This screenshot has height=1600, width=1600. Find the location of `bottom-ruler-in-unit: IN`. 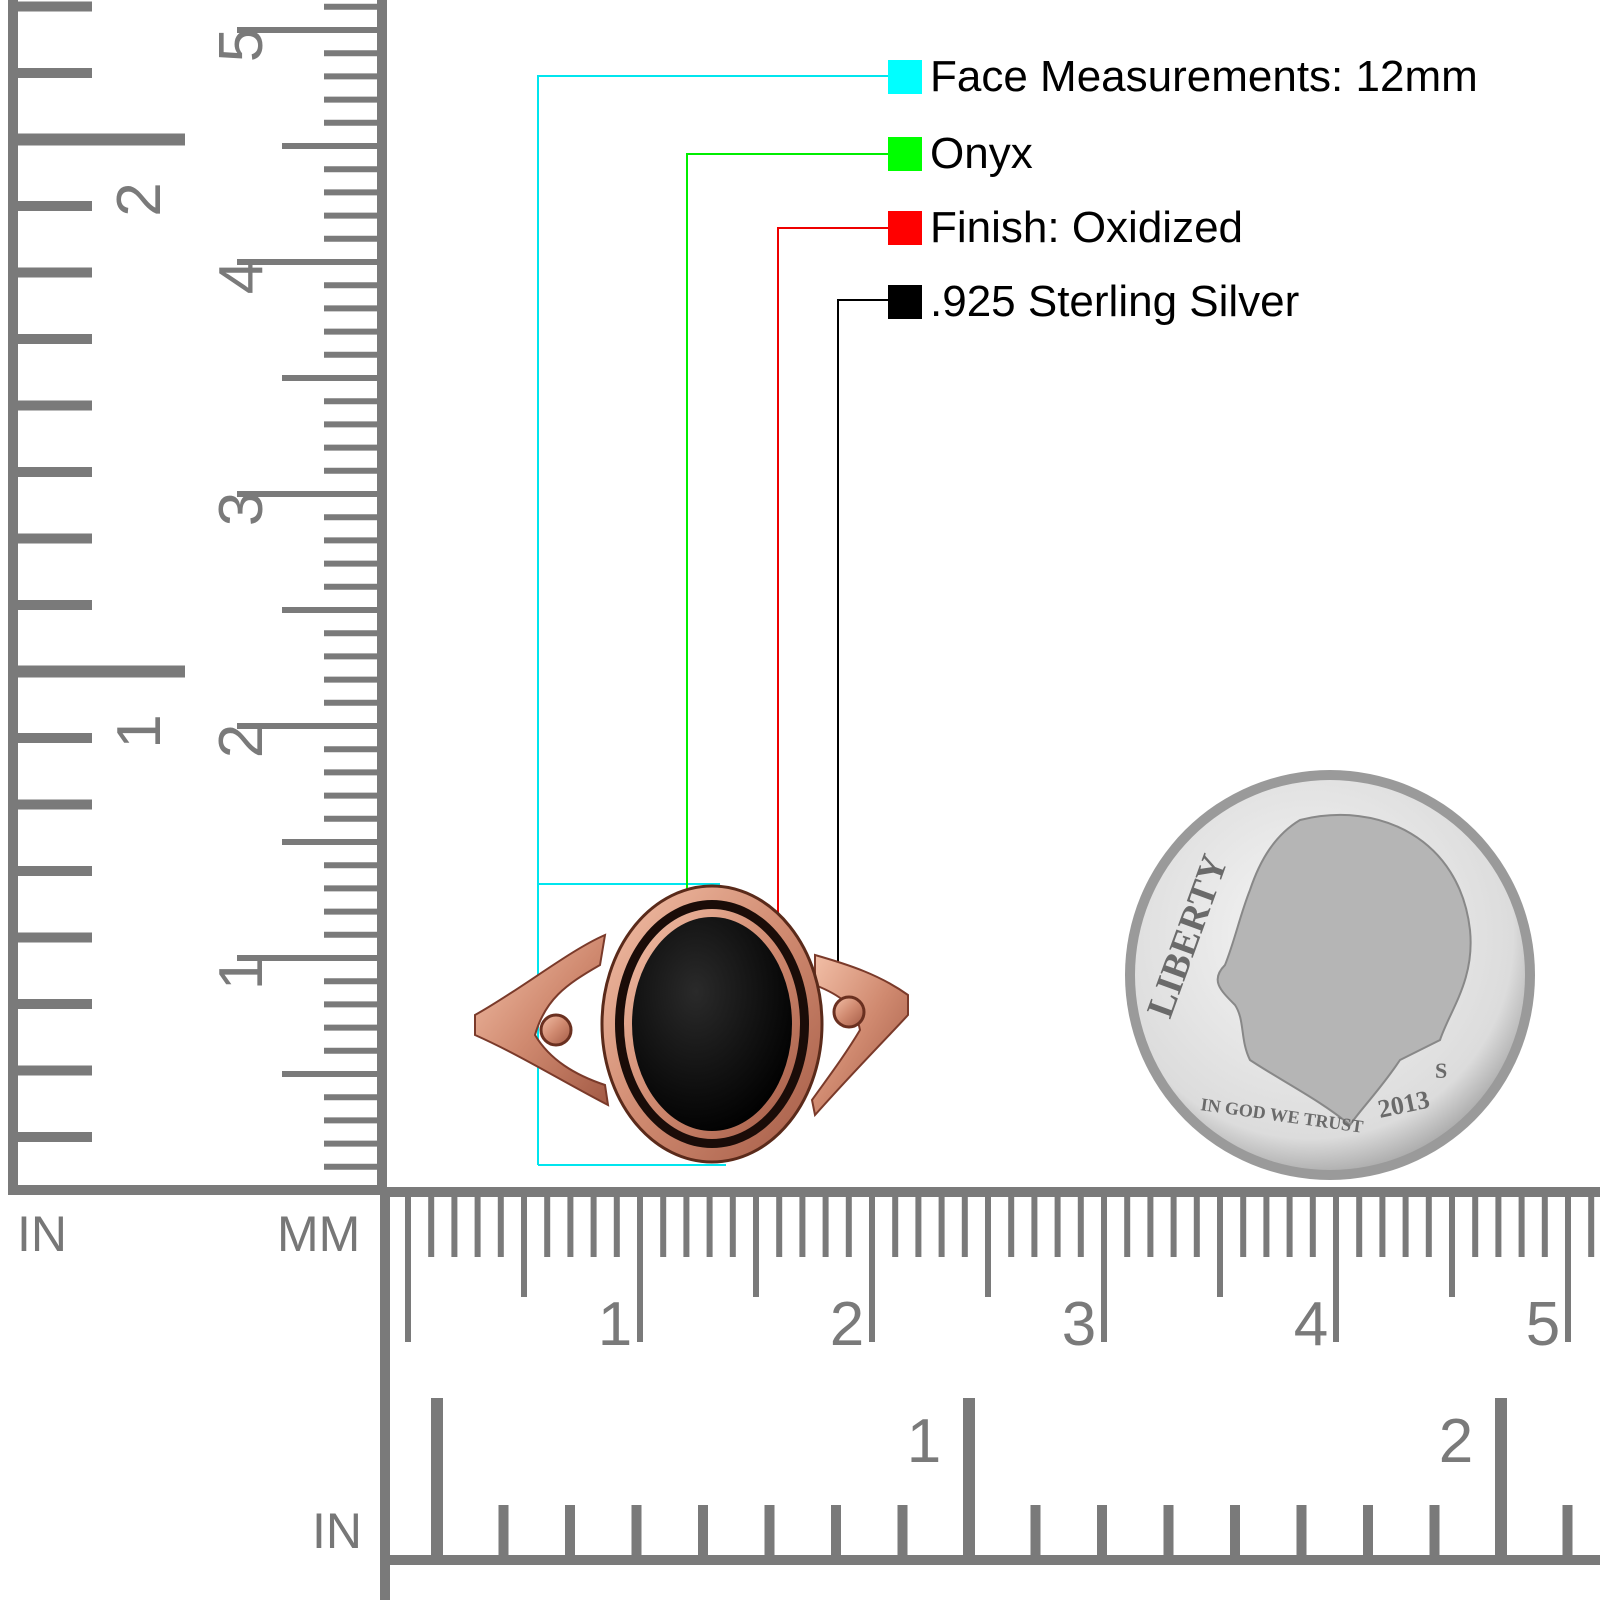

bottom-ruler-in-unit: IN is located at coordinates (337, 1531).